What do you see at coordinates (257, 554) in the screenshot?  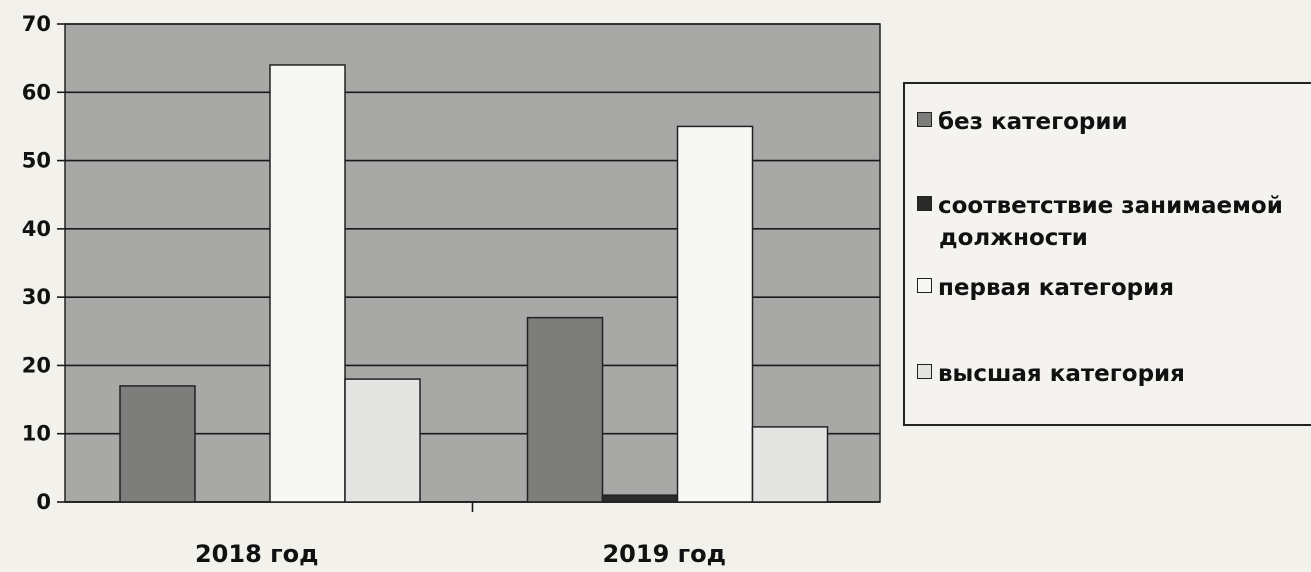 I see `x-category-label: 2018 год` at bounding box center [257, 554].